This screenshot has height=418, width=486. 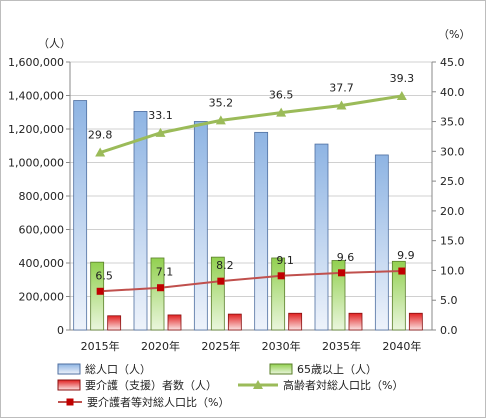 I want to click on x-tick-label: 2040年, so click(x=401, y=346).